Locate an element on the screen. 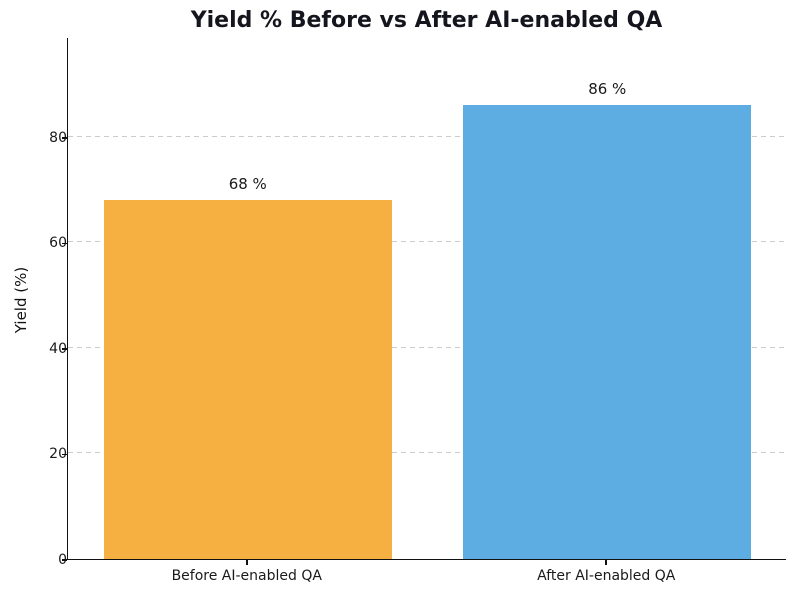 This screenshot has height=600, width=800. x-tick-label-1: After AI-enabled QA is located at coordinates (606, 576).